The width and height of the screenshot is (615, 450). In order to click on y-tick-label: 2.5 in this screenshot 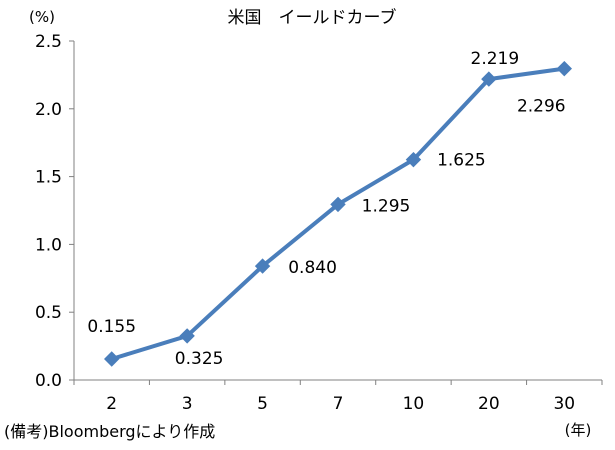, I will do `click(48, 42)`.